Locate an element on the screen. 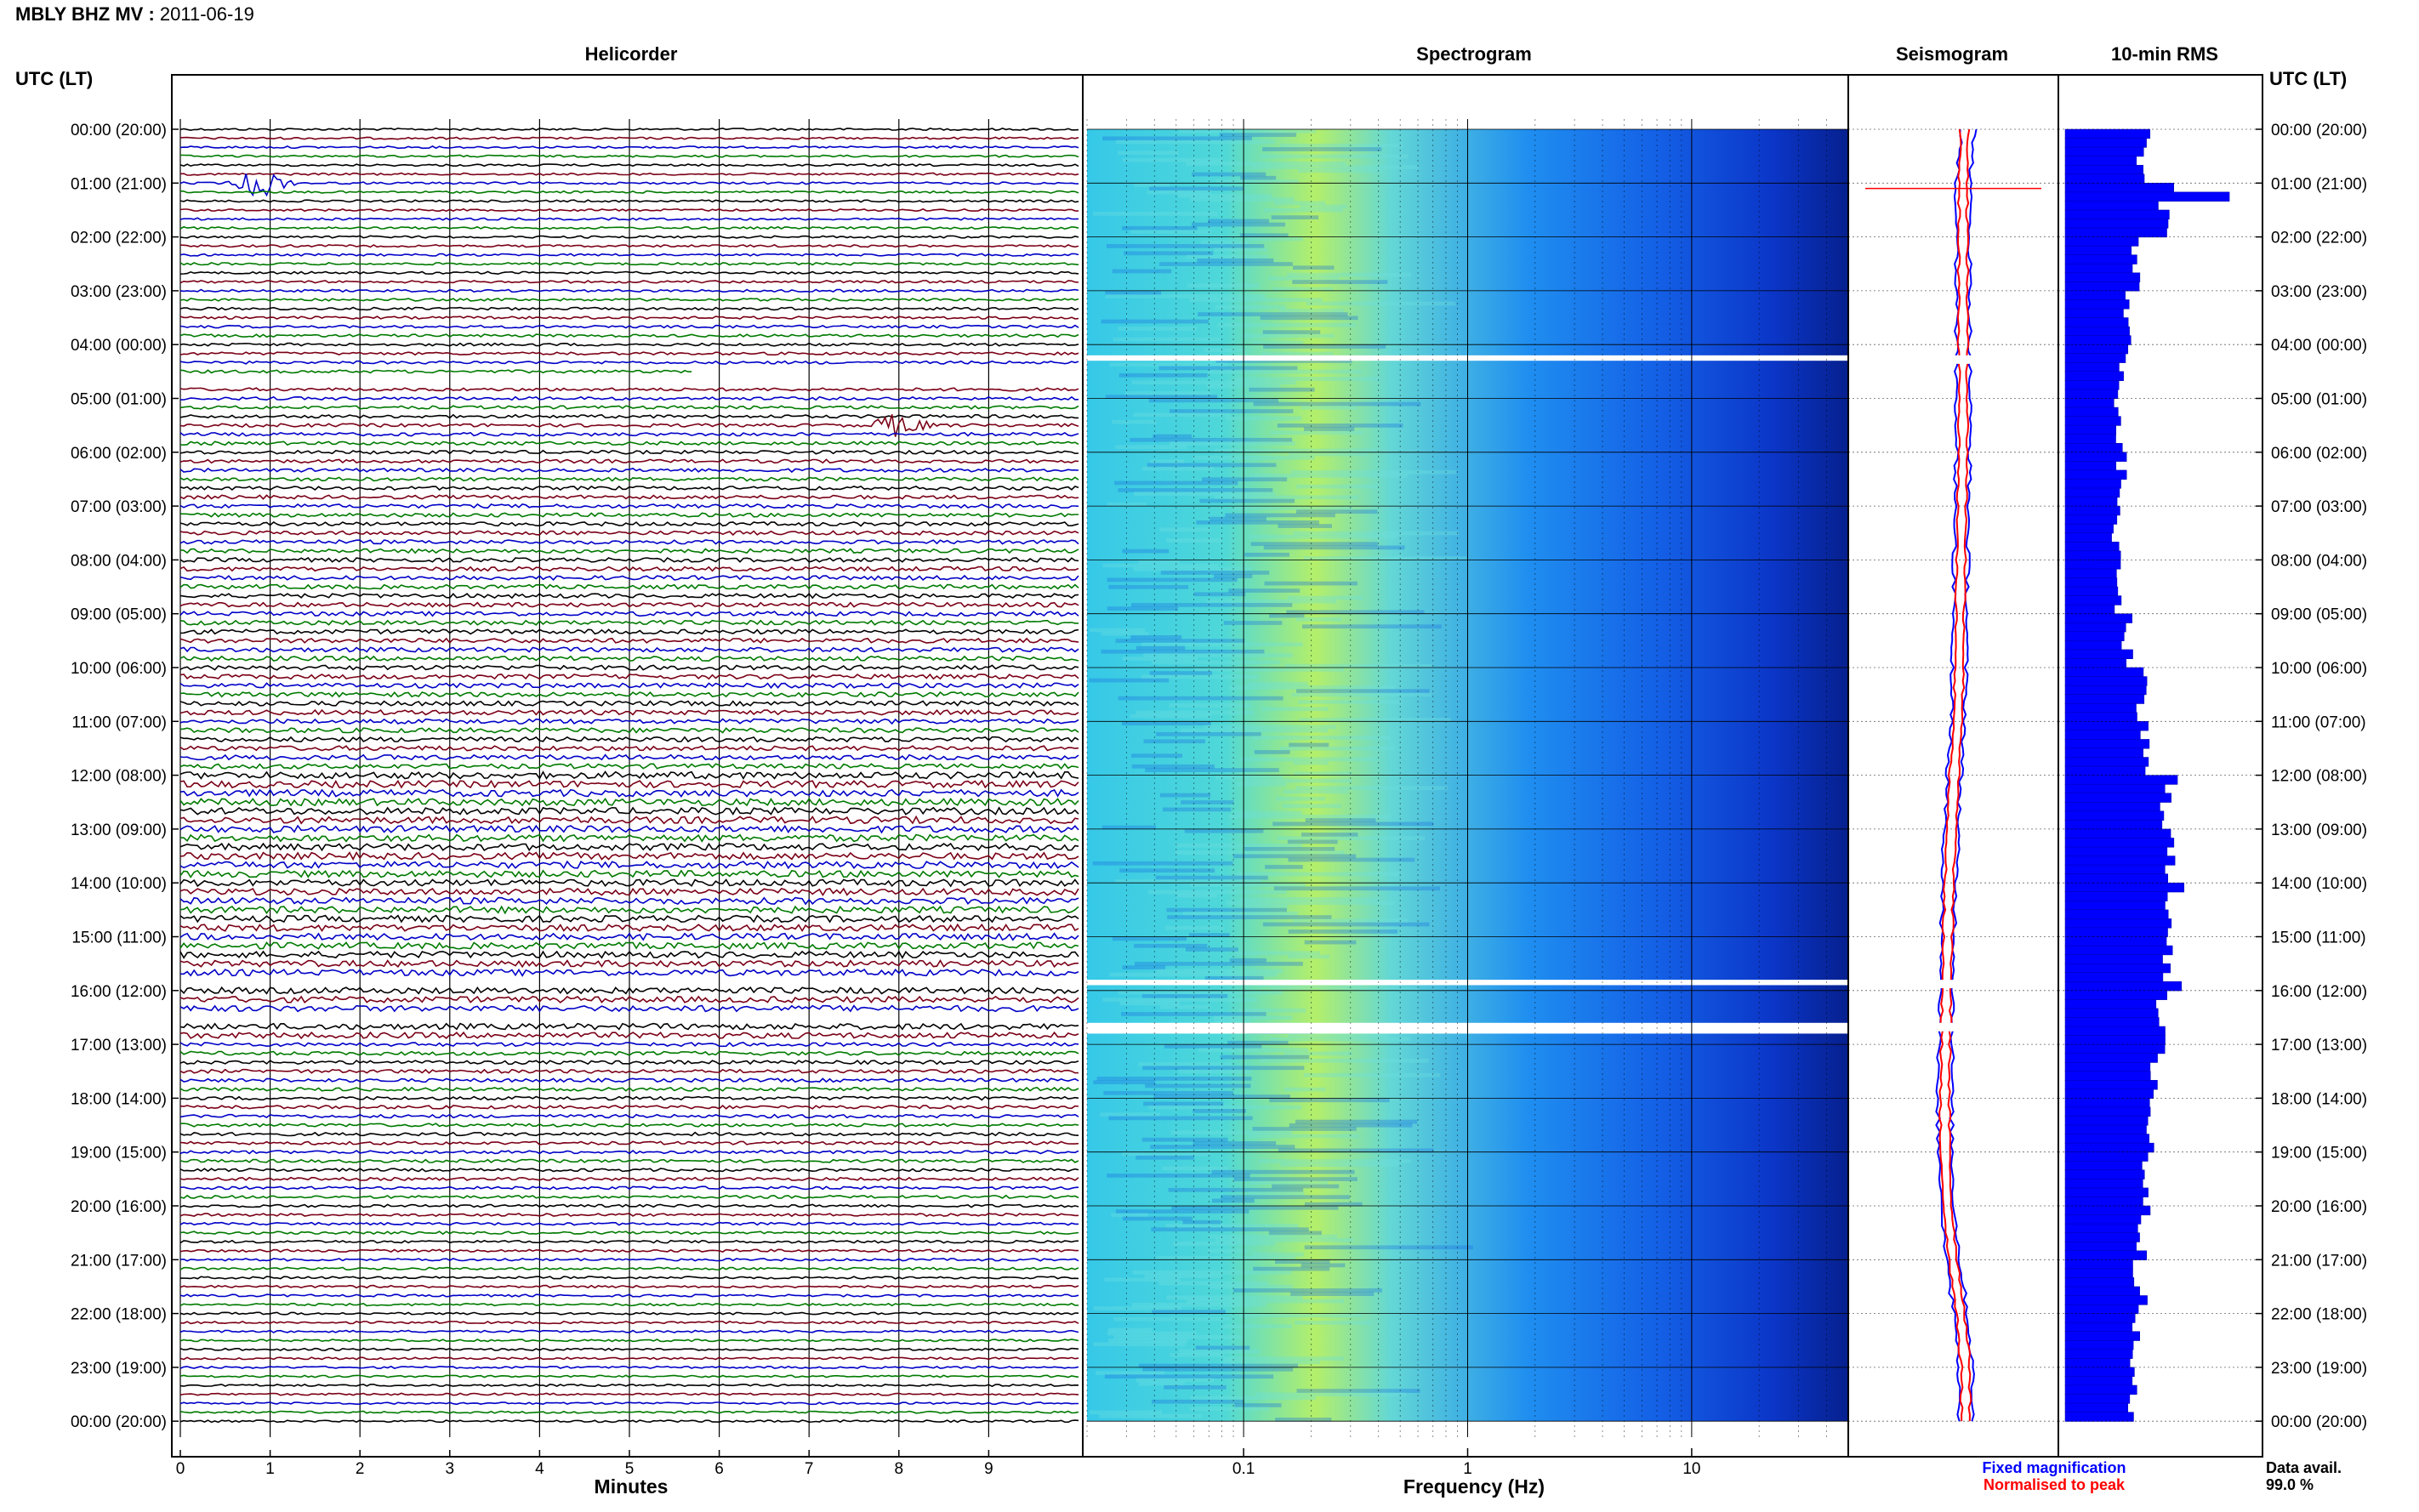 This screenshot has height=1512, width=2419. time-label-right: 23:00 (19:00) is located at coordinates (2319, 1369).